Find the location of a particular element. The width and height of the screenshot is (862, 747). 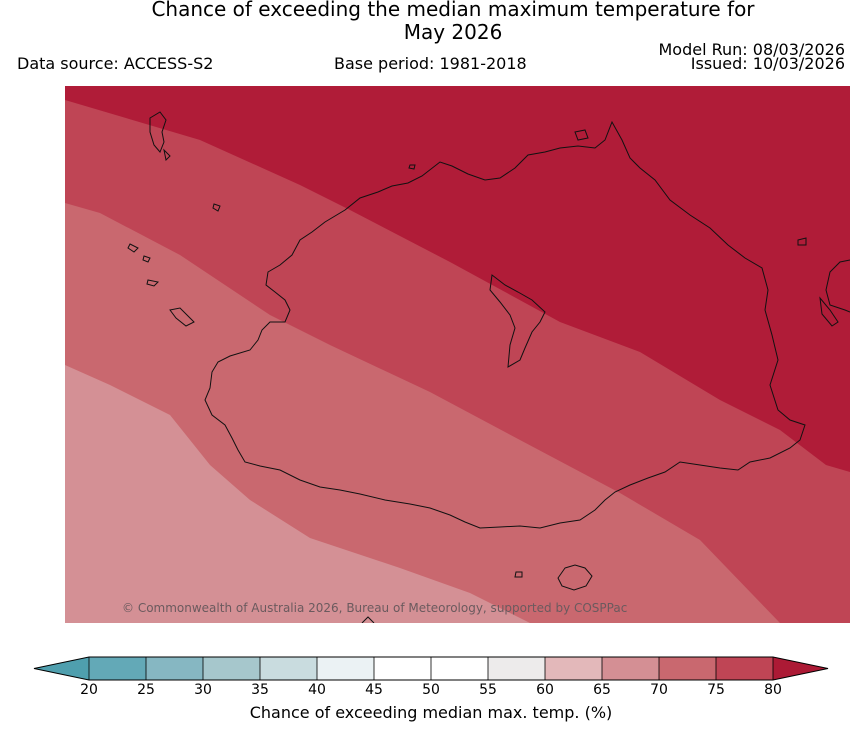

colorbar-tick-label: 65 is located at coordinates (602, 690).